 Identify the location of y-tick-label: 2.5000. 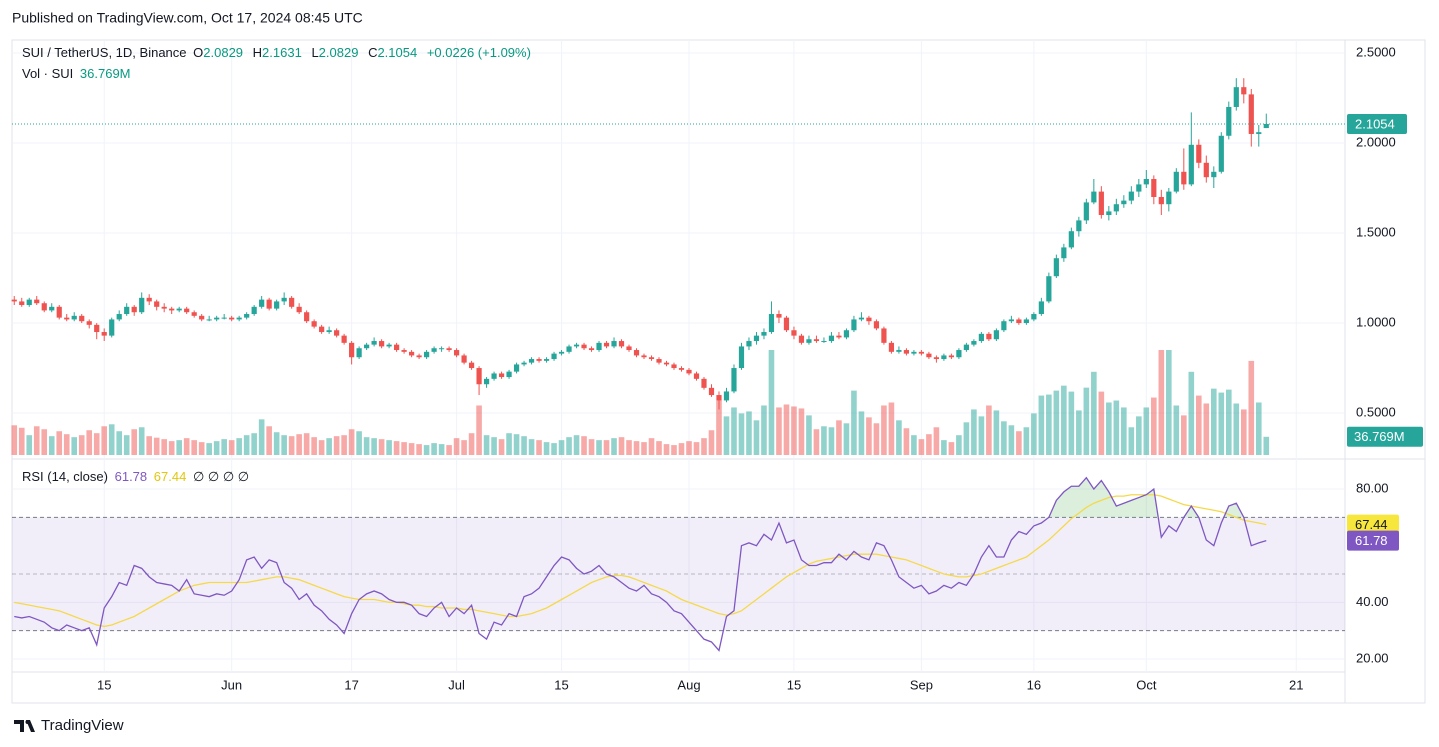
(1376, 51).